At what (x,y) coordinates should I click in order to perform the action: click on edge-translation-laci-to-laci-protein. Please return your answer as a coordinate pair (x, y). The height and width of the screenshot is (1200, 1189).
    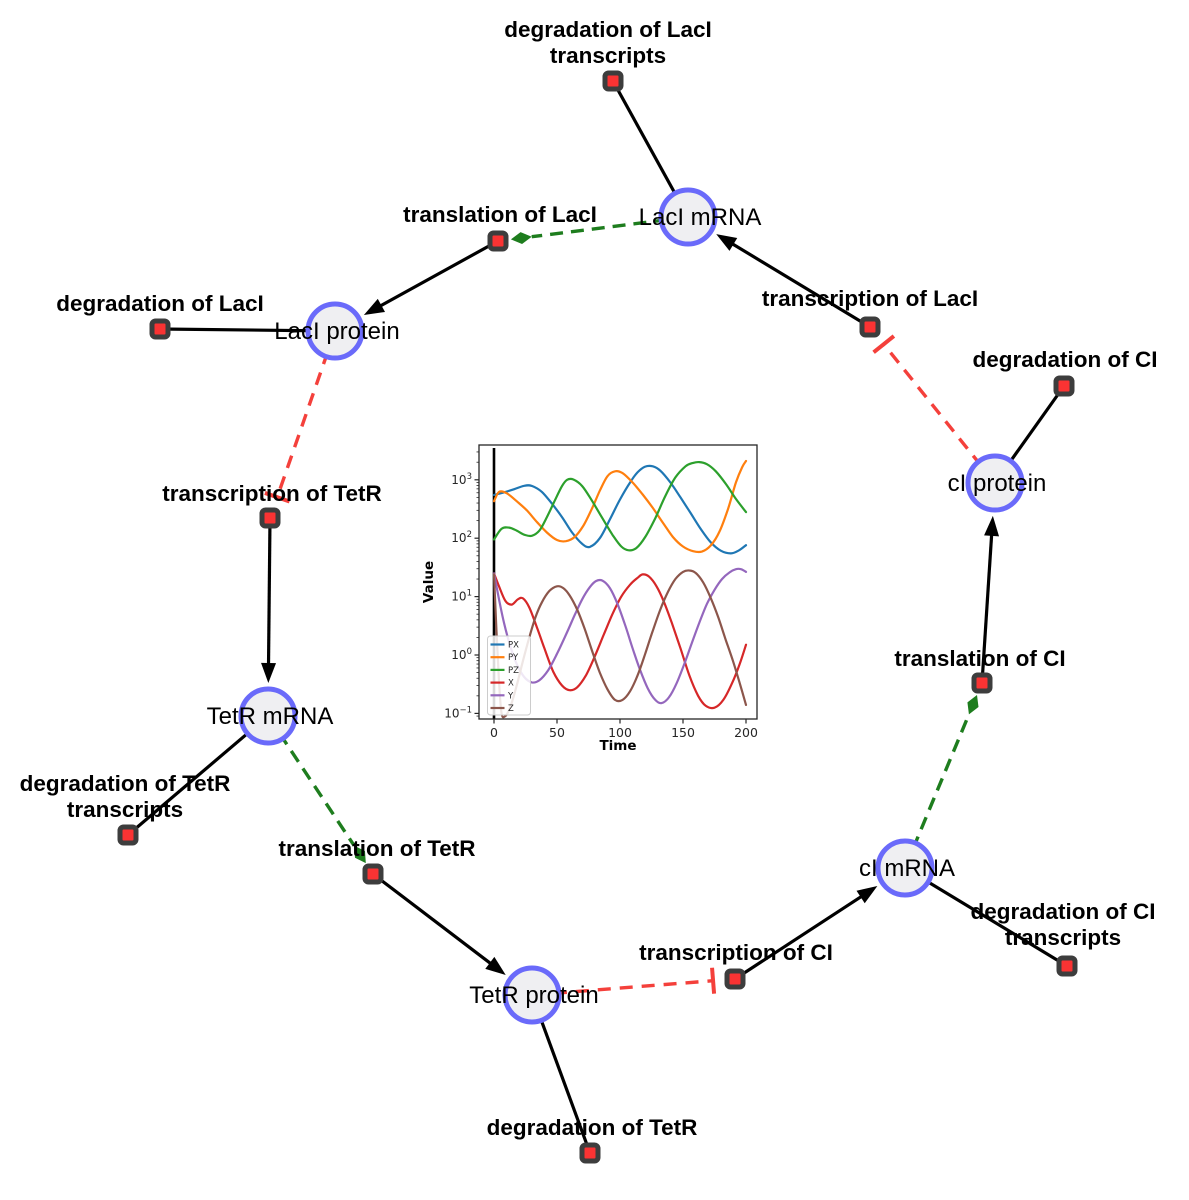
    Looking at the image, I should click on (438, 274).